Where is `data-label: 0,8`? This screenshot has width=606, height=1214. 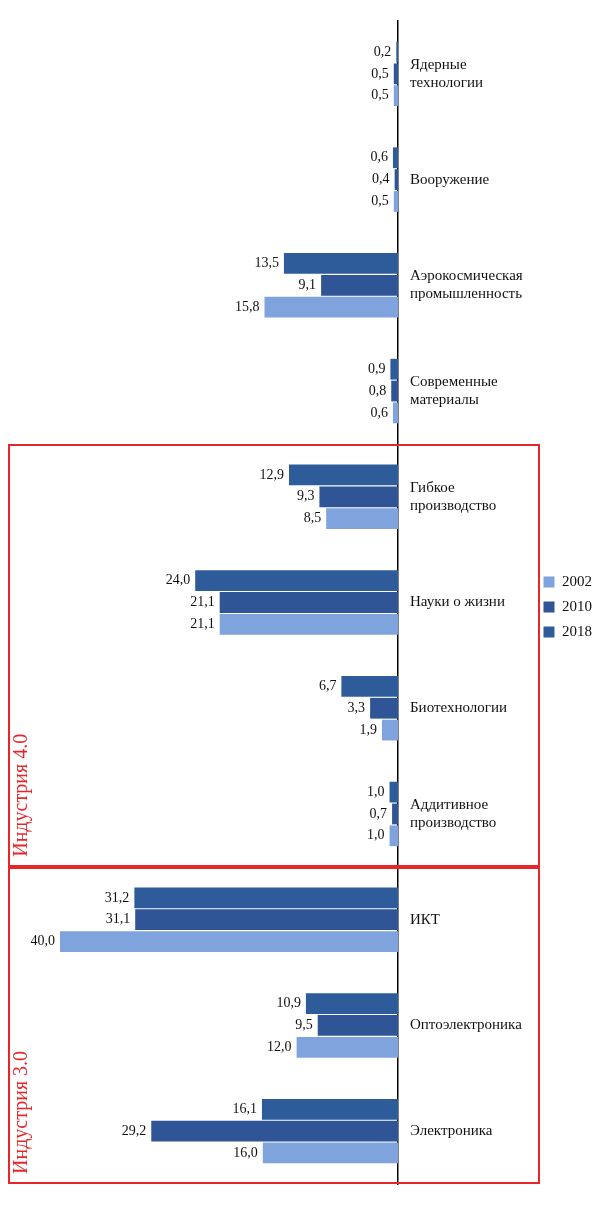
data-label: 0,8 is located at coordinates (377, 390).